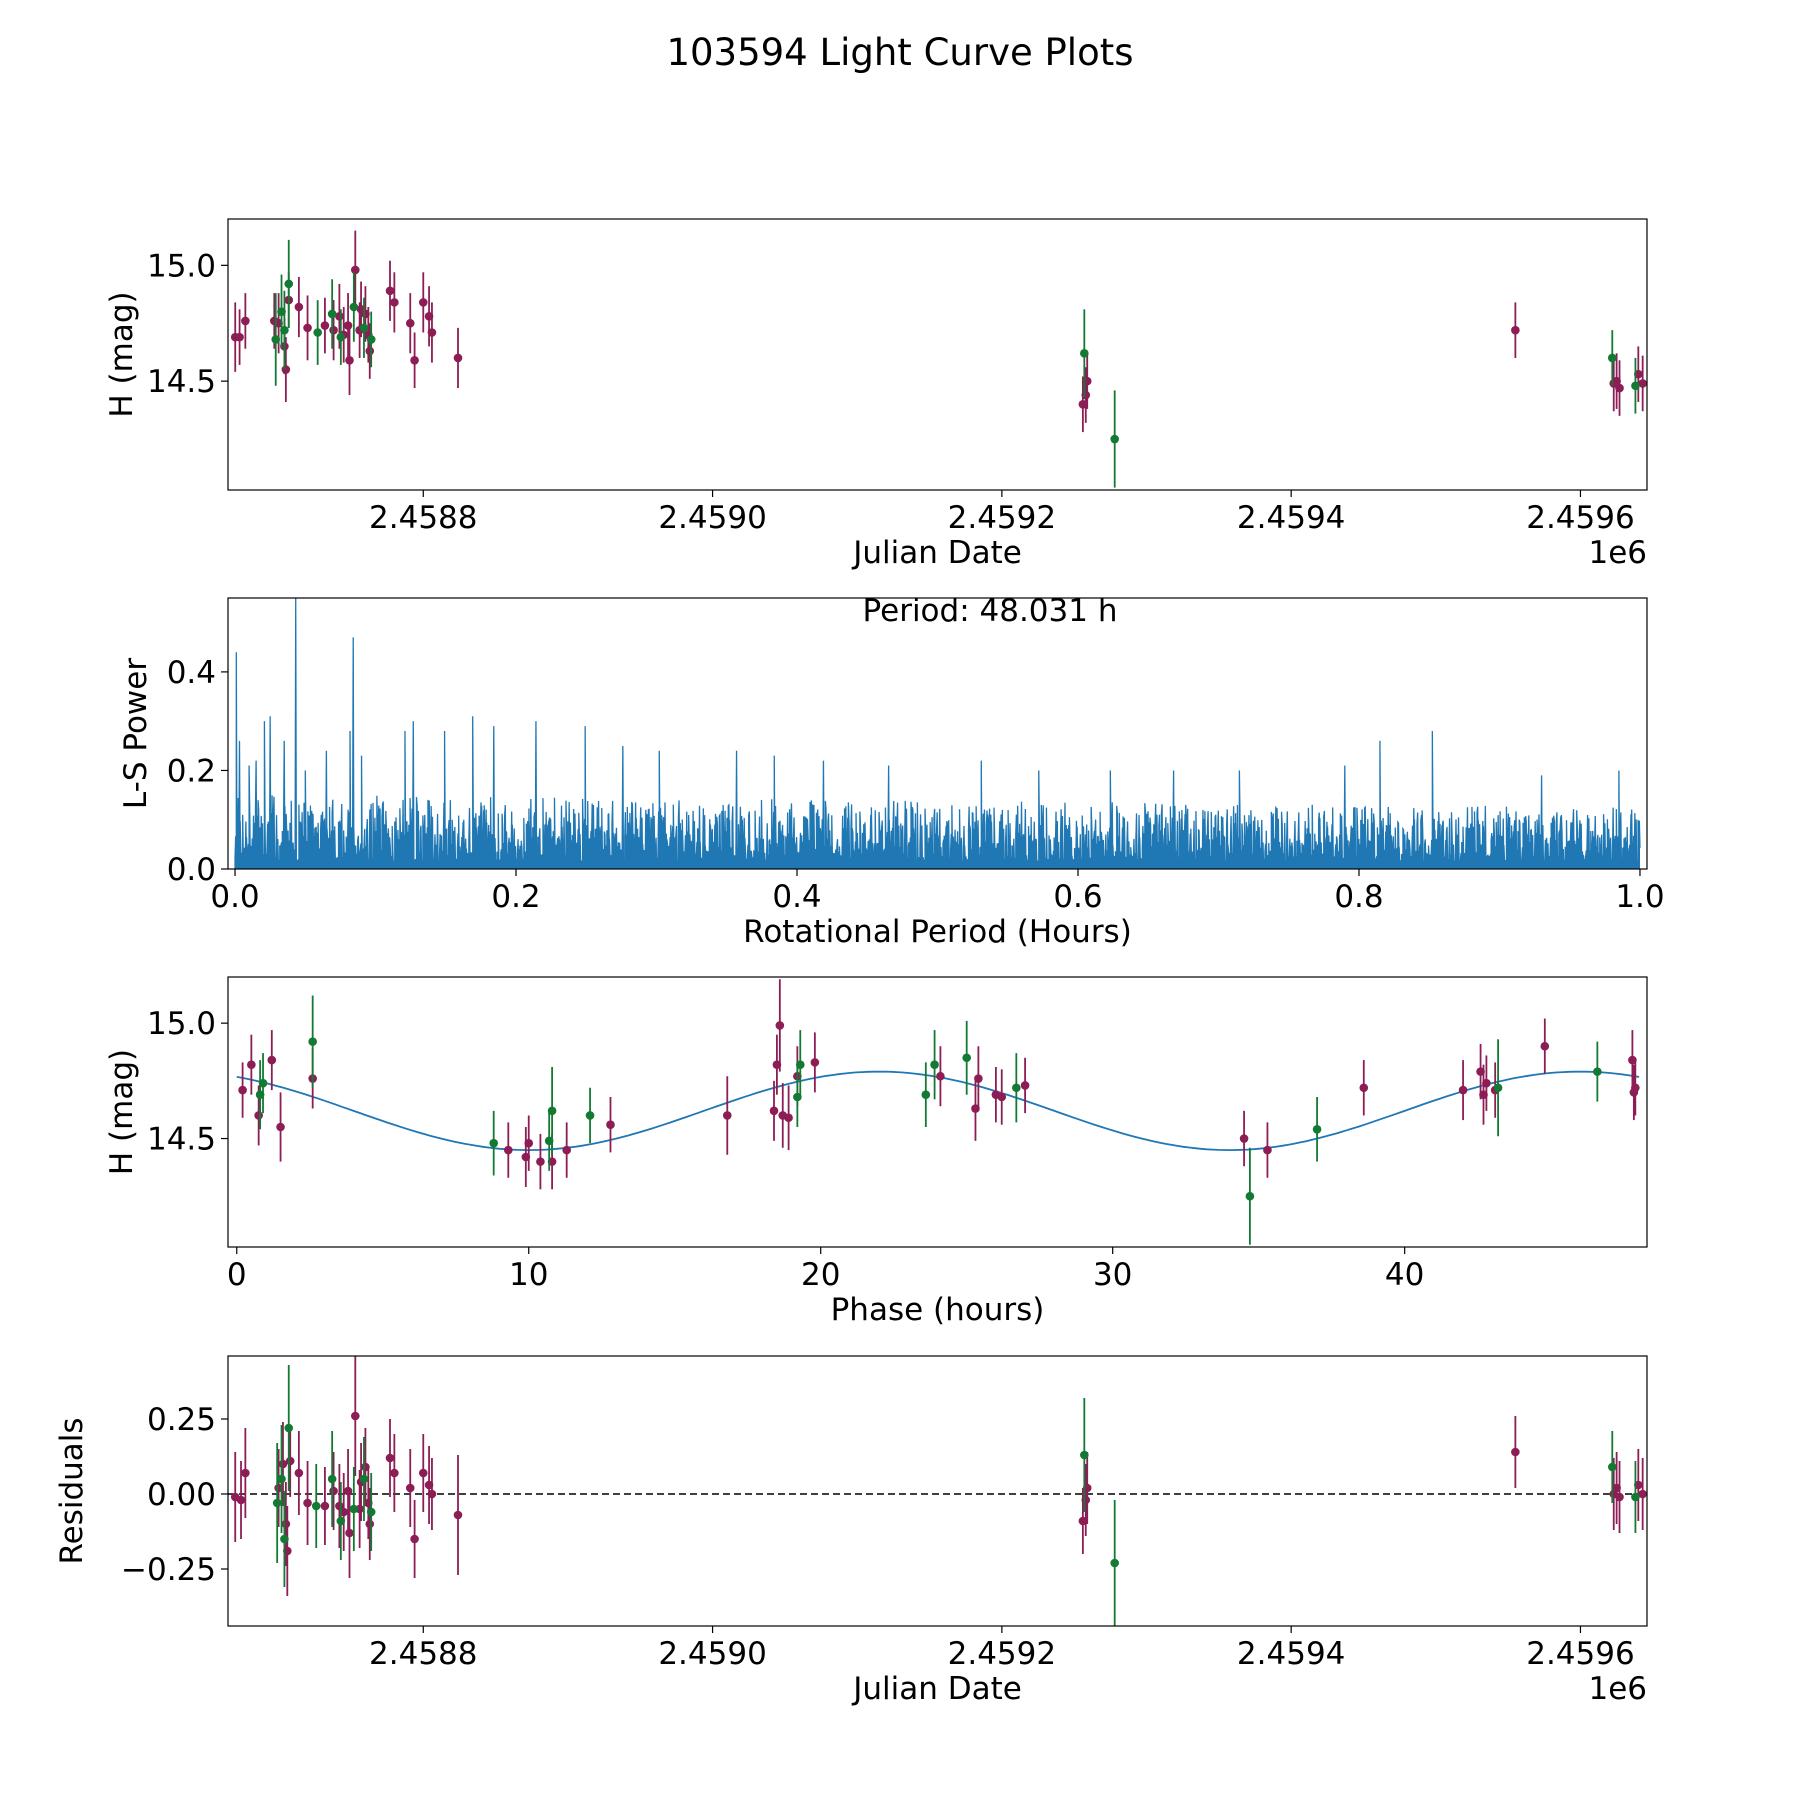 The image size is (1800, 1800). What do you see at coordinates (937, 354) in the screenshot?
I see `light-curve-axes-frame` at bounding box center [937, 354].